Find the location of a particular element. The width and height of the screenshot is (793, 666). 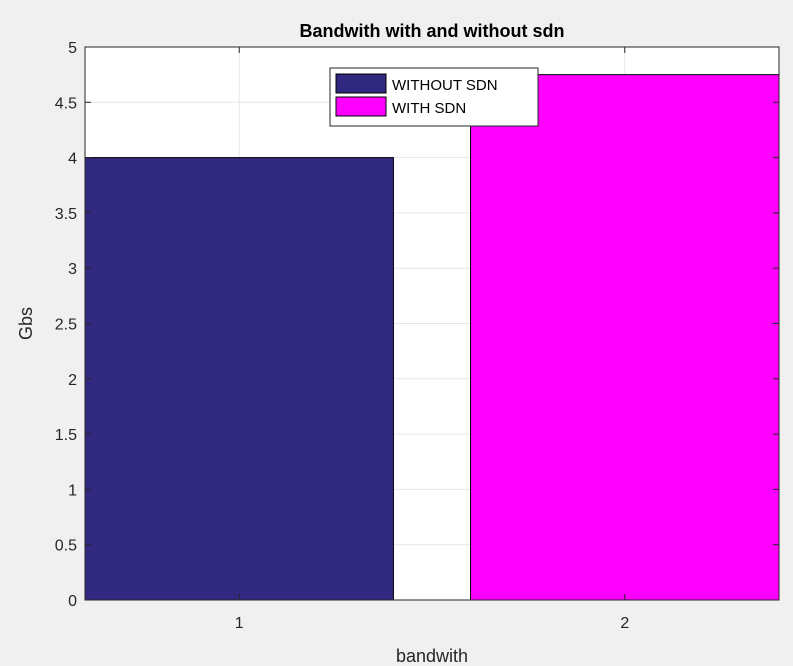

y-tick-label: 1.5 is located at coordinates (66, 435).